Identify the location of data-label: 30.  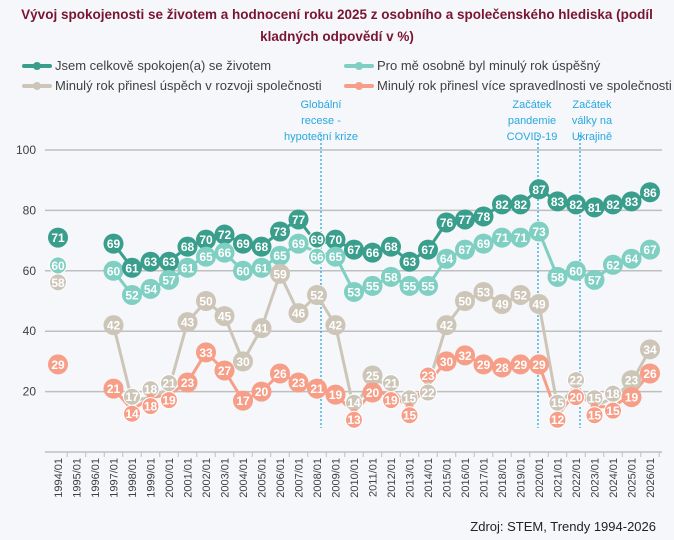
(243, 362).